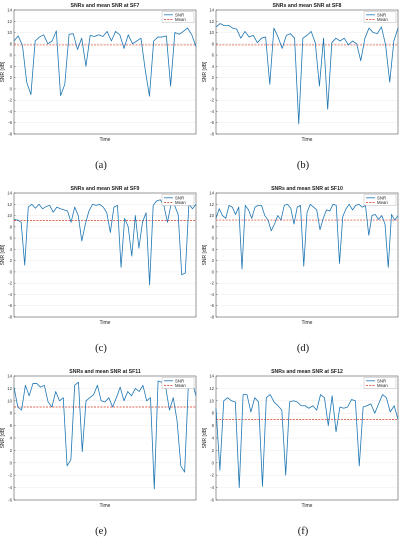  I want to click on panel-caption-sf9: (c), so click(101, 348).